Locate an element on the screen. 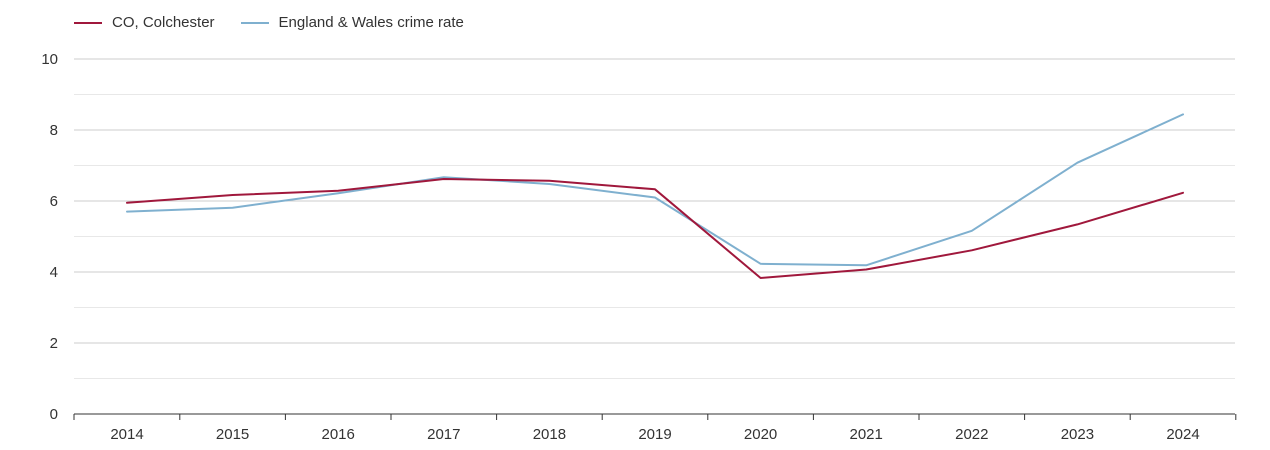 The height and width of the screenshot is (450, 1270). x-tick-label: 2023 is located at coordinates (1077, 434).